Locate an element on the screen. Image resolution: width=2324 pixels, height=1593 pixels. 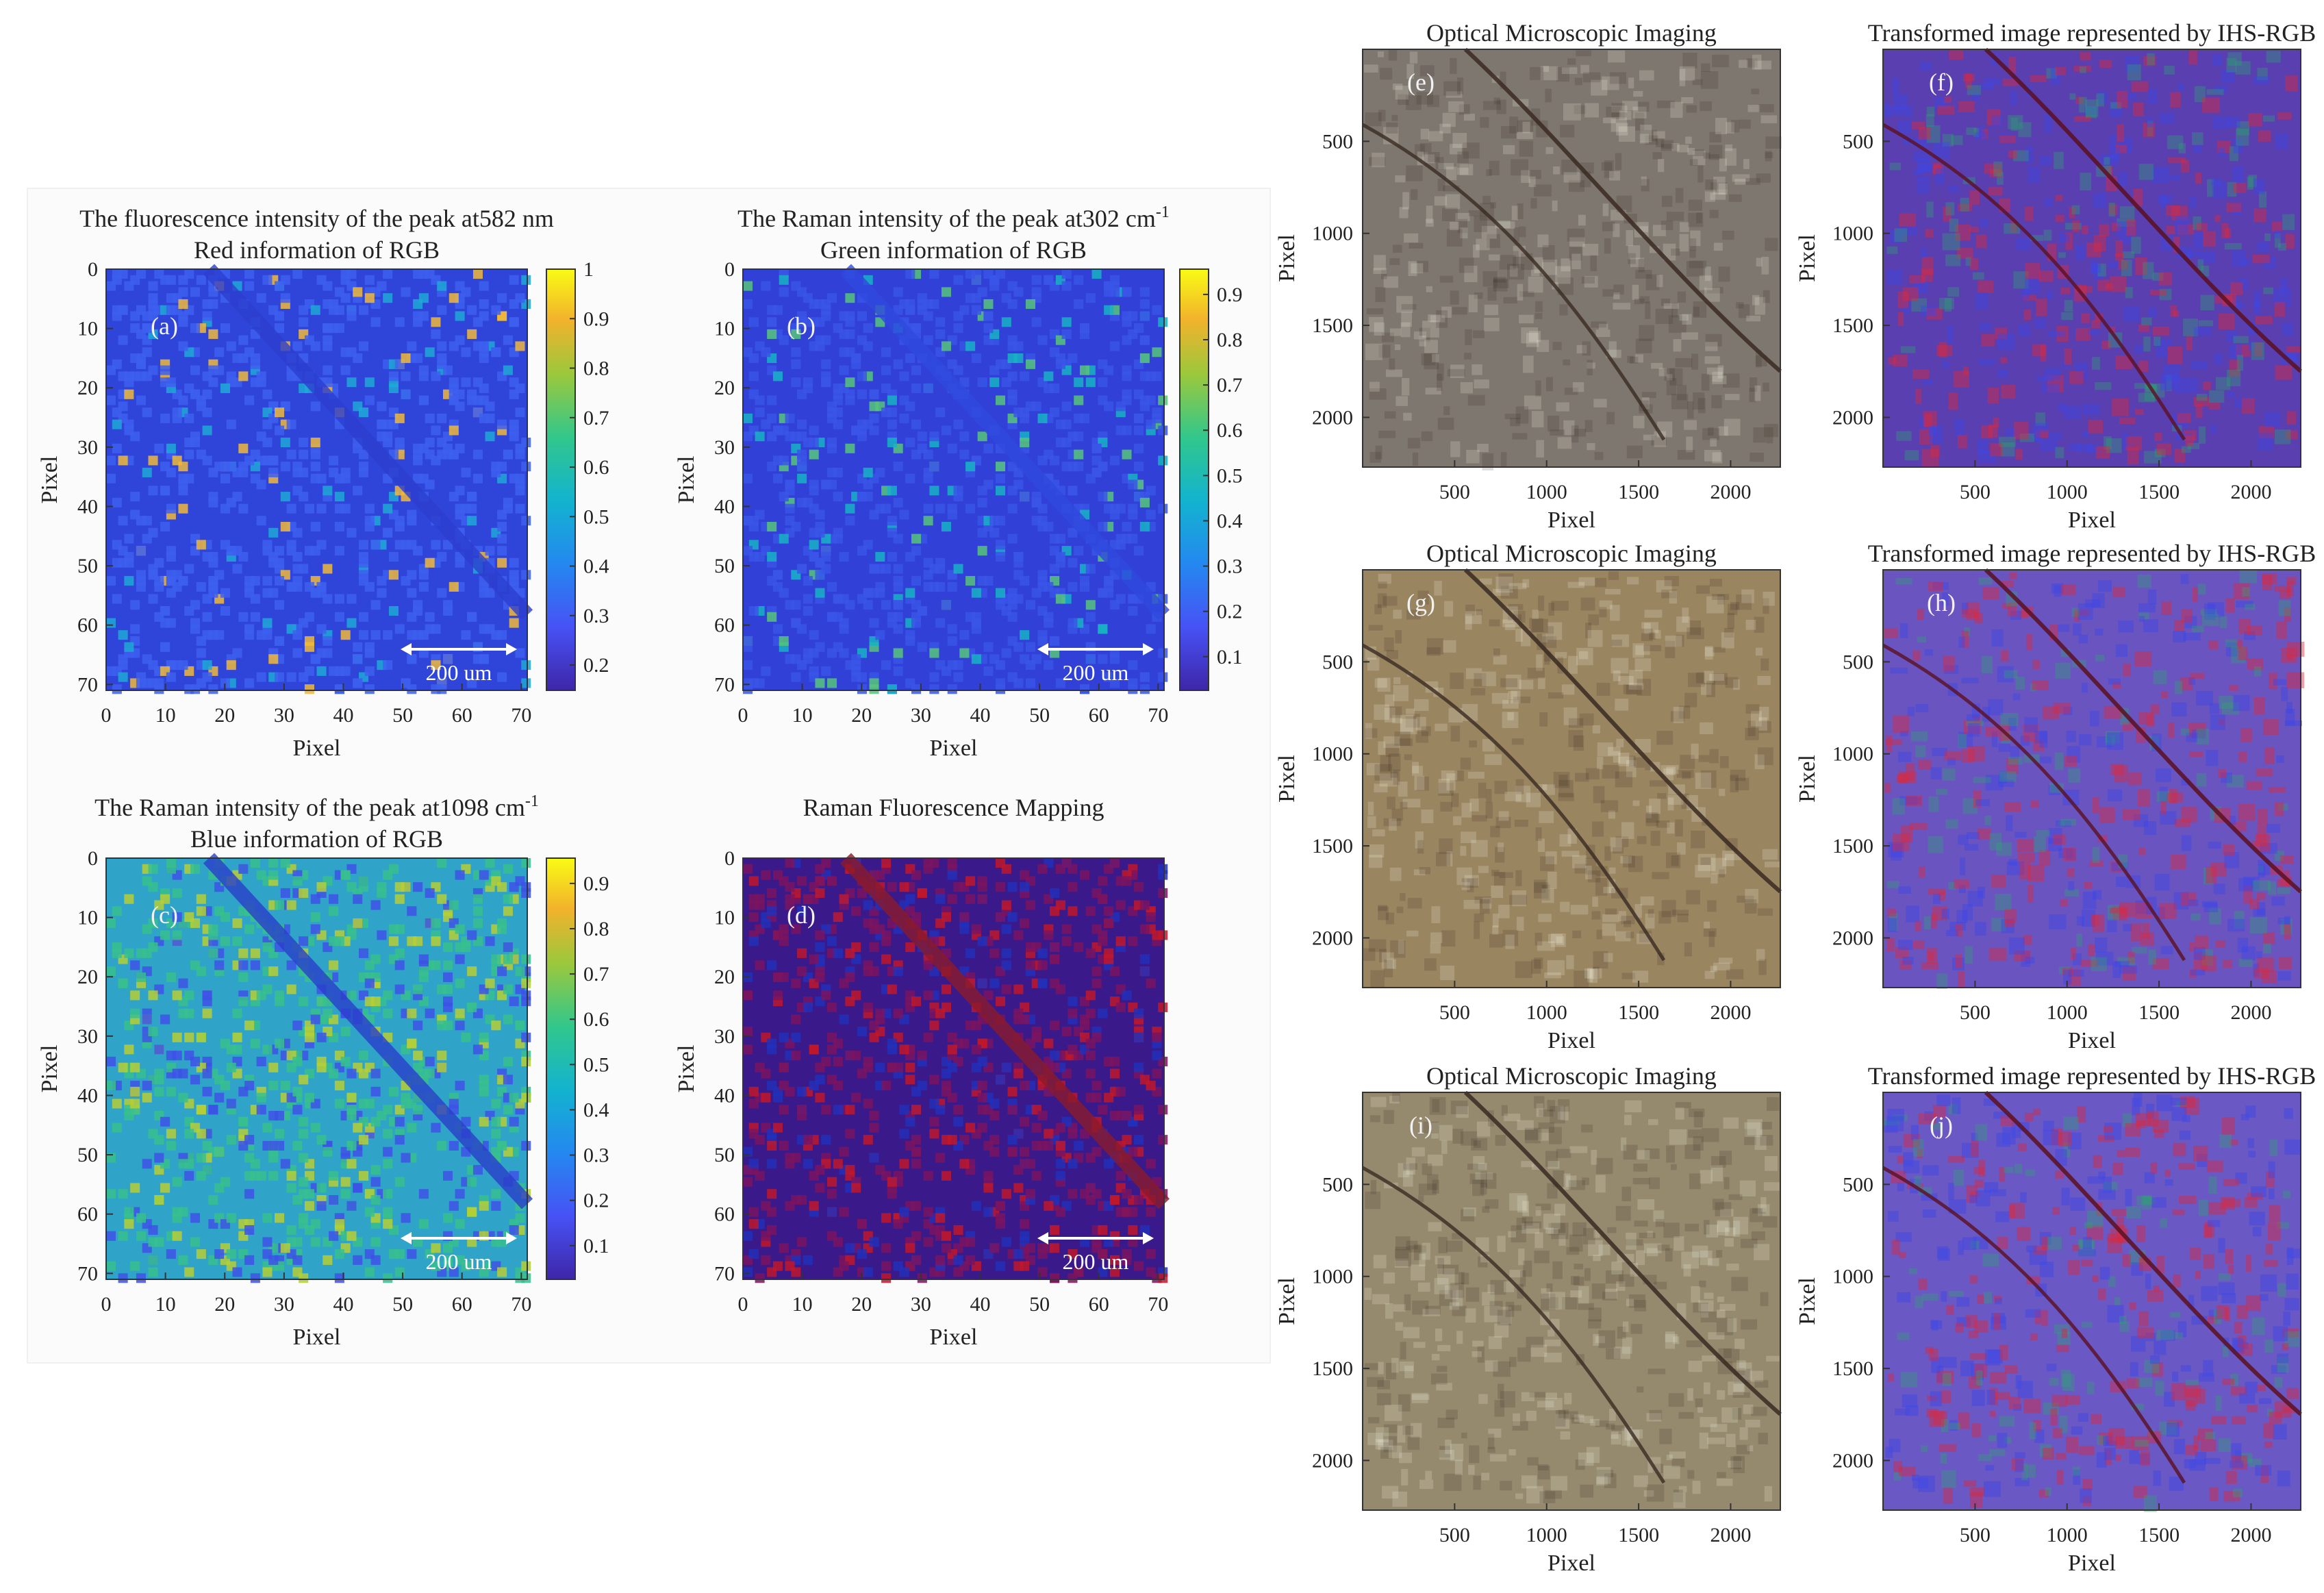
panel-c-fracture-band is located at coordinates (368, 1031).